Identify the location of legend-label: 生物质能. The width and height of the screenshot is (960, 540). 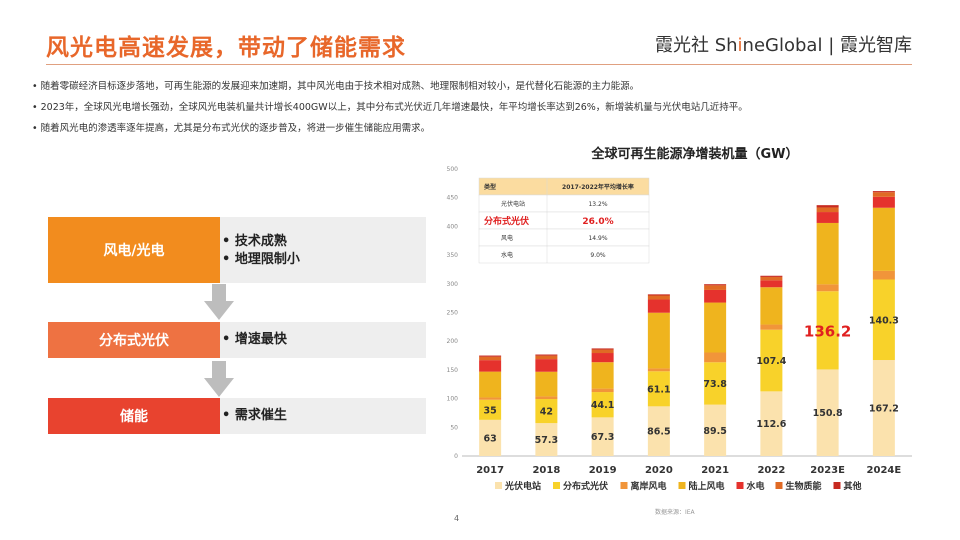
(804, 486).